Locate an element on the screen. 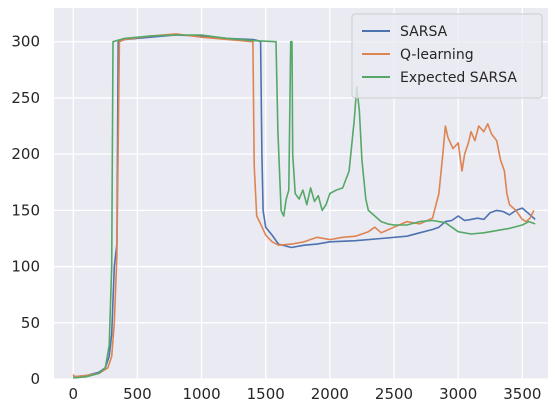  y-axis-ticks: 0 50 100 150 200 250 300 is located at coordinates (25, 210).